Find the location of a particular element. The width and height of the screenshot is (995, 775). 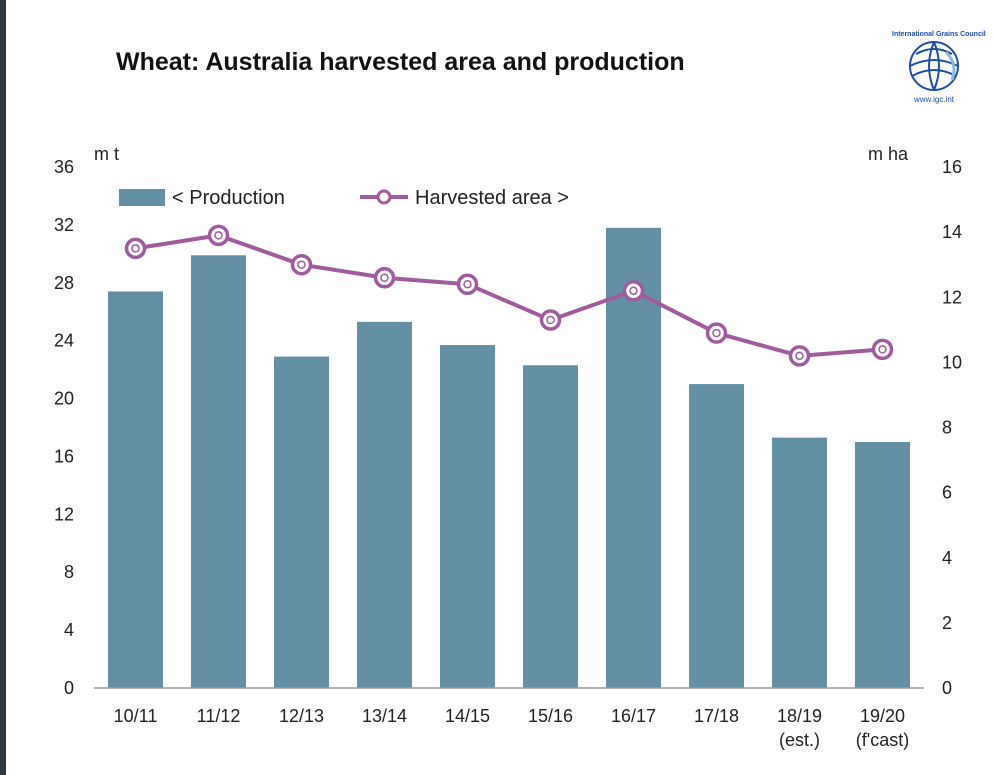

left-axis-tick-label: 36 is located at coordinates (64, 167).